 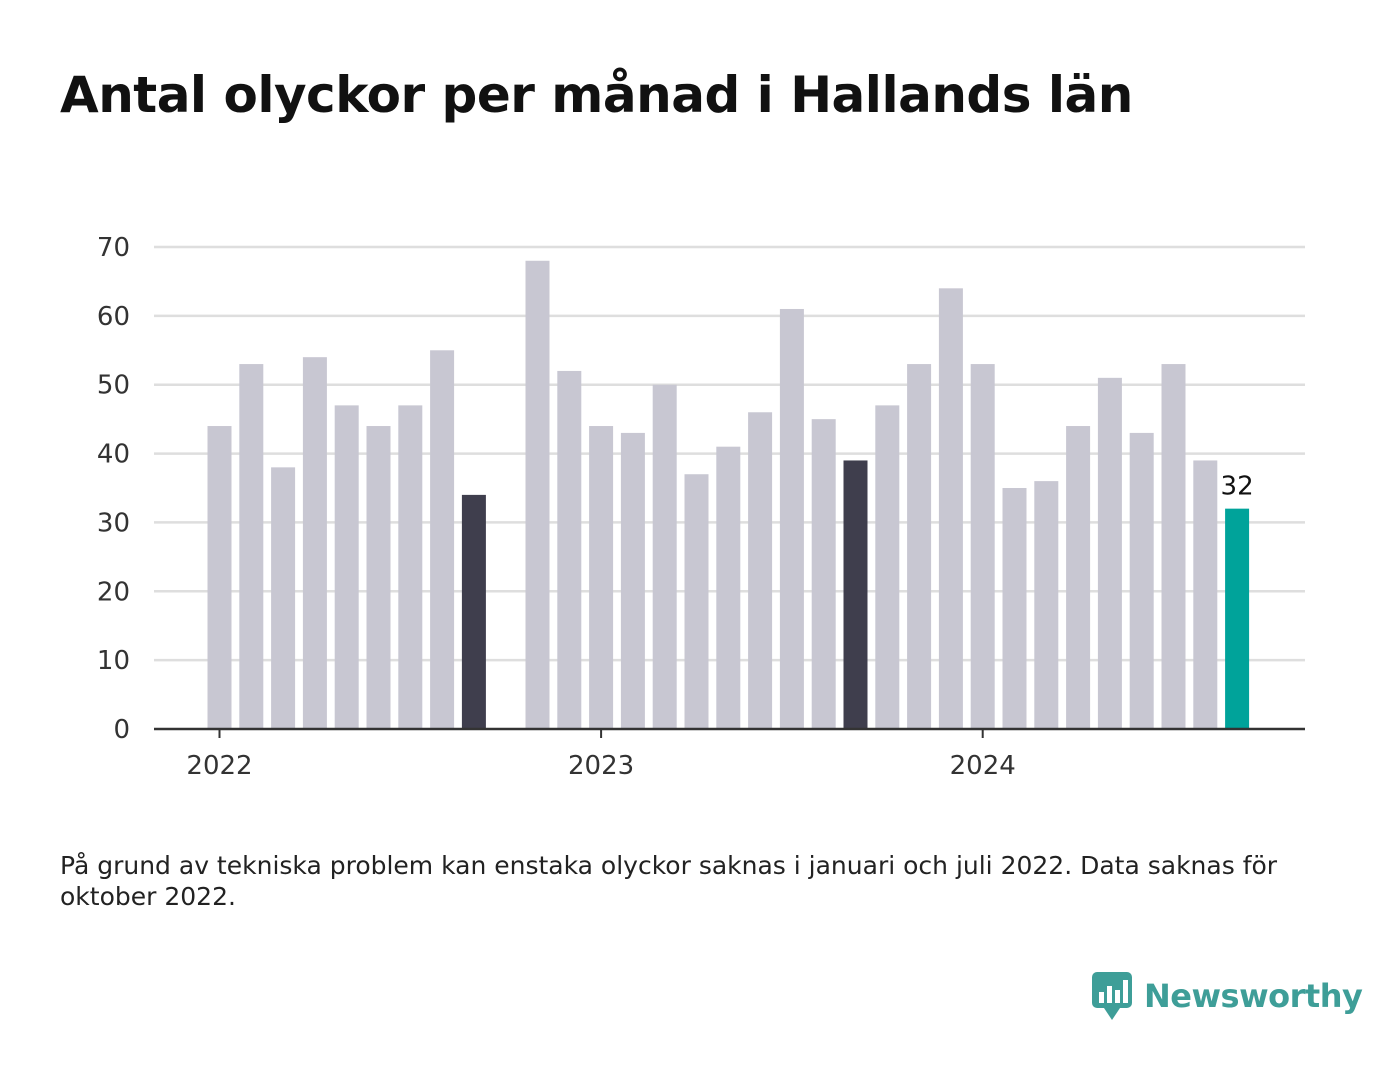 I want to click on data-labels: 32, so click(x=1237, y=487).